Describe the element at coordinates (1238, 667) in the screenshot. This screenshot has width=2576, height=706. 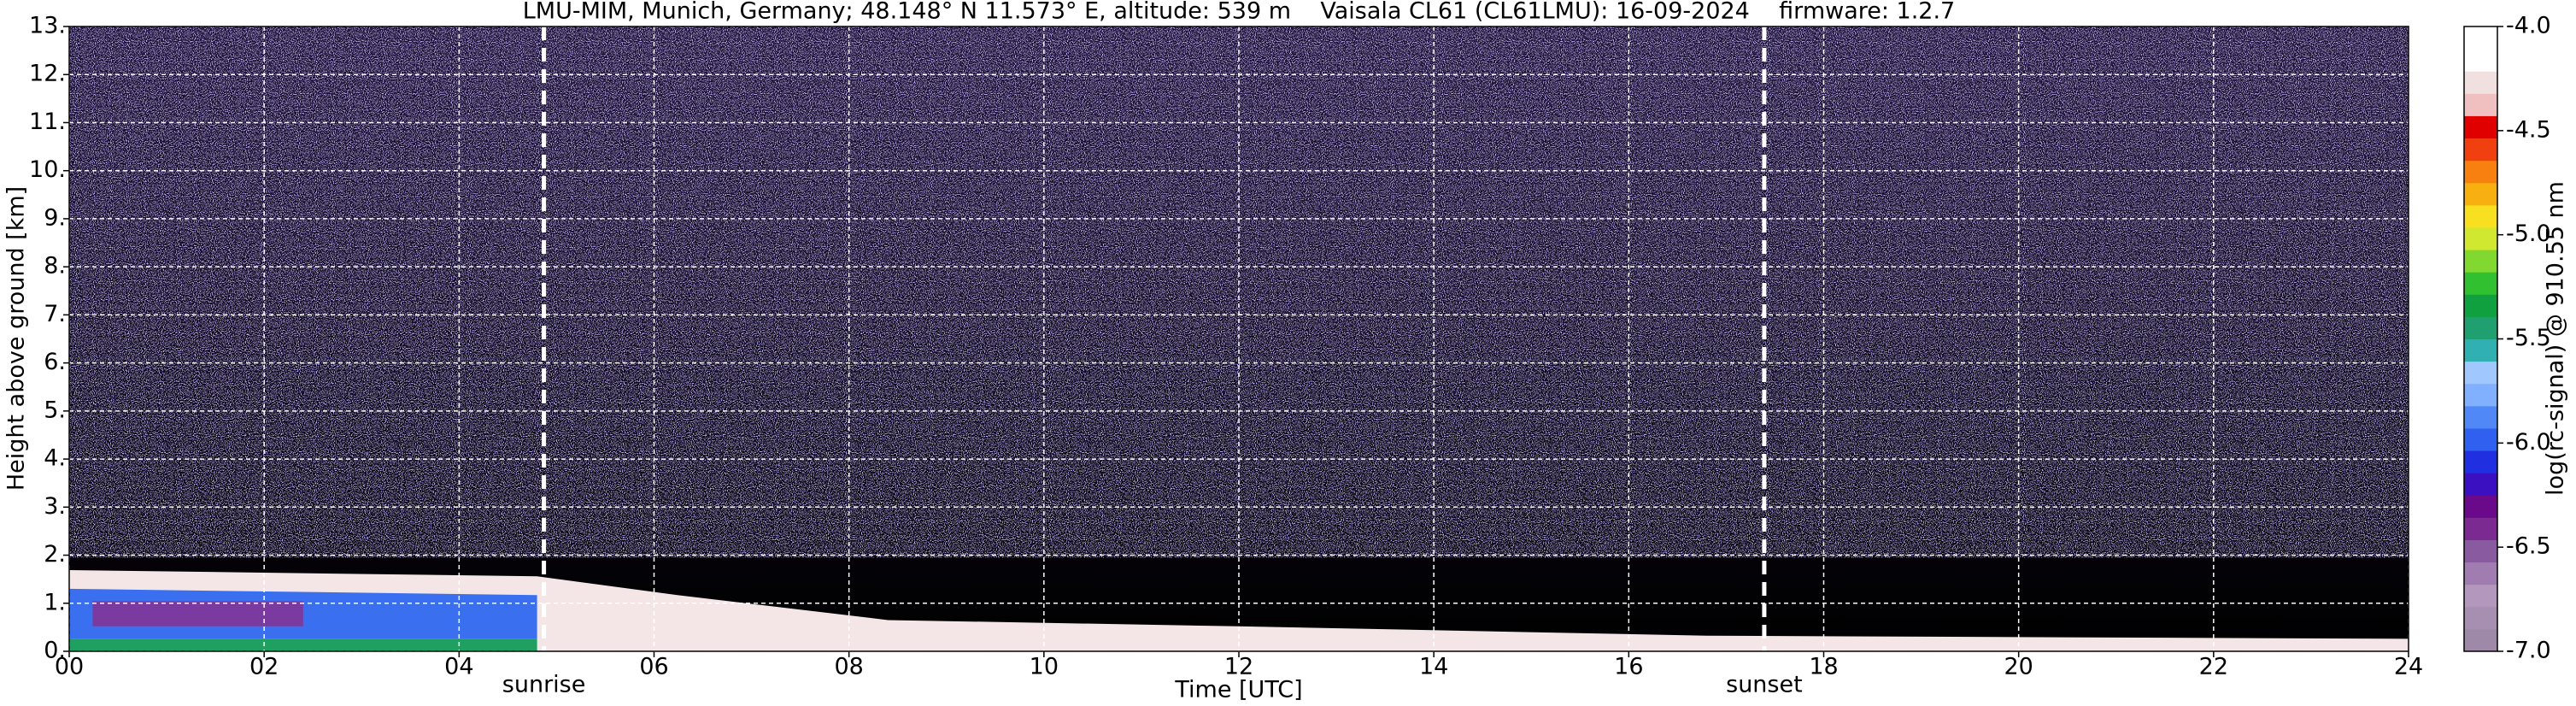
I see `x-tick-label: 12` at that location.